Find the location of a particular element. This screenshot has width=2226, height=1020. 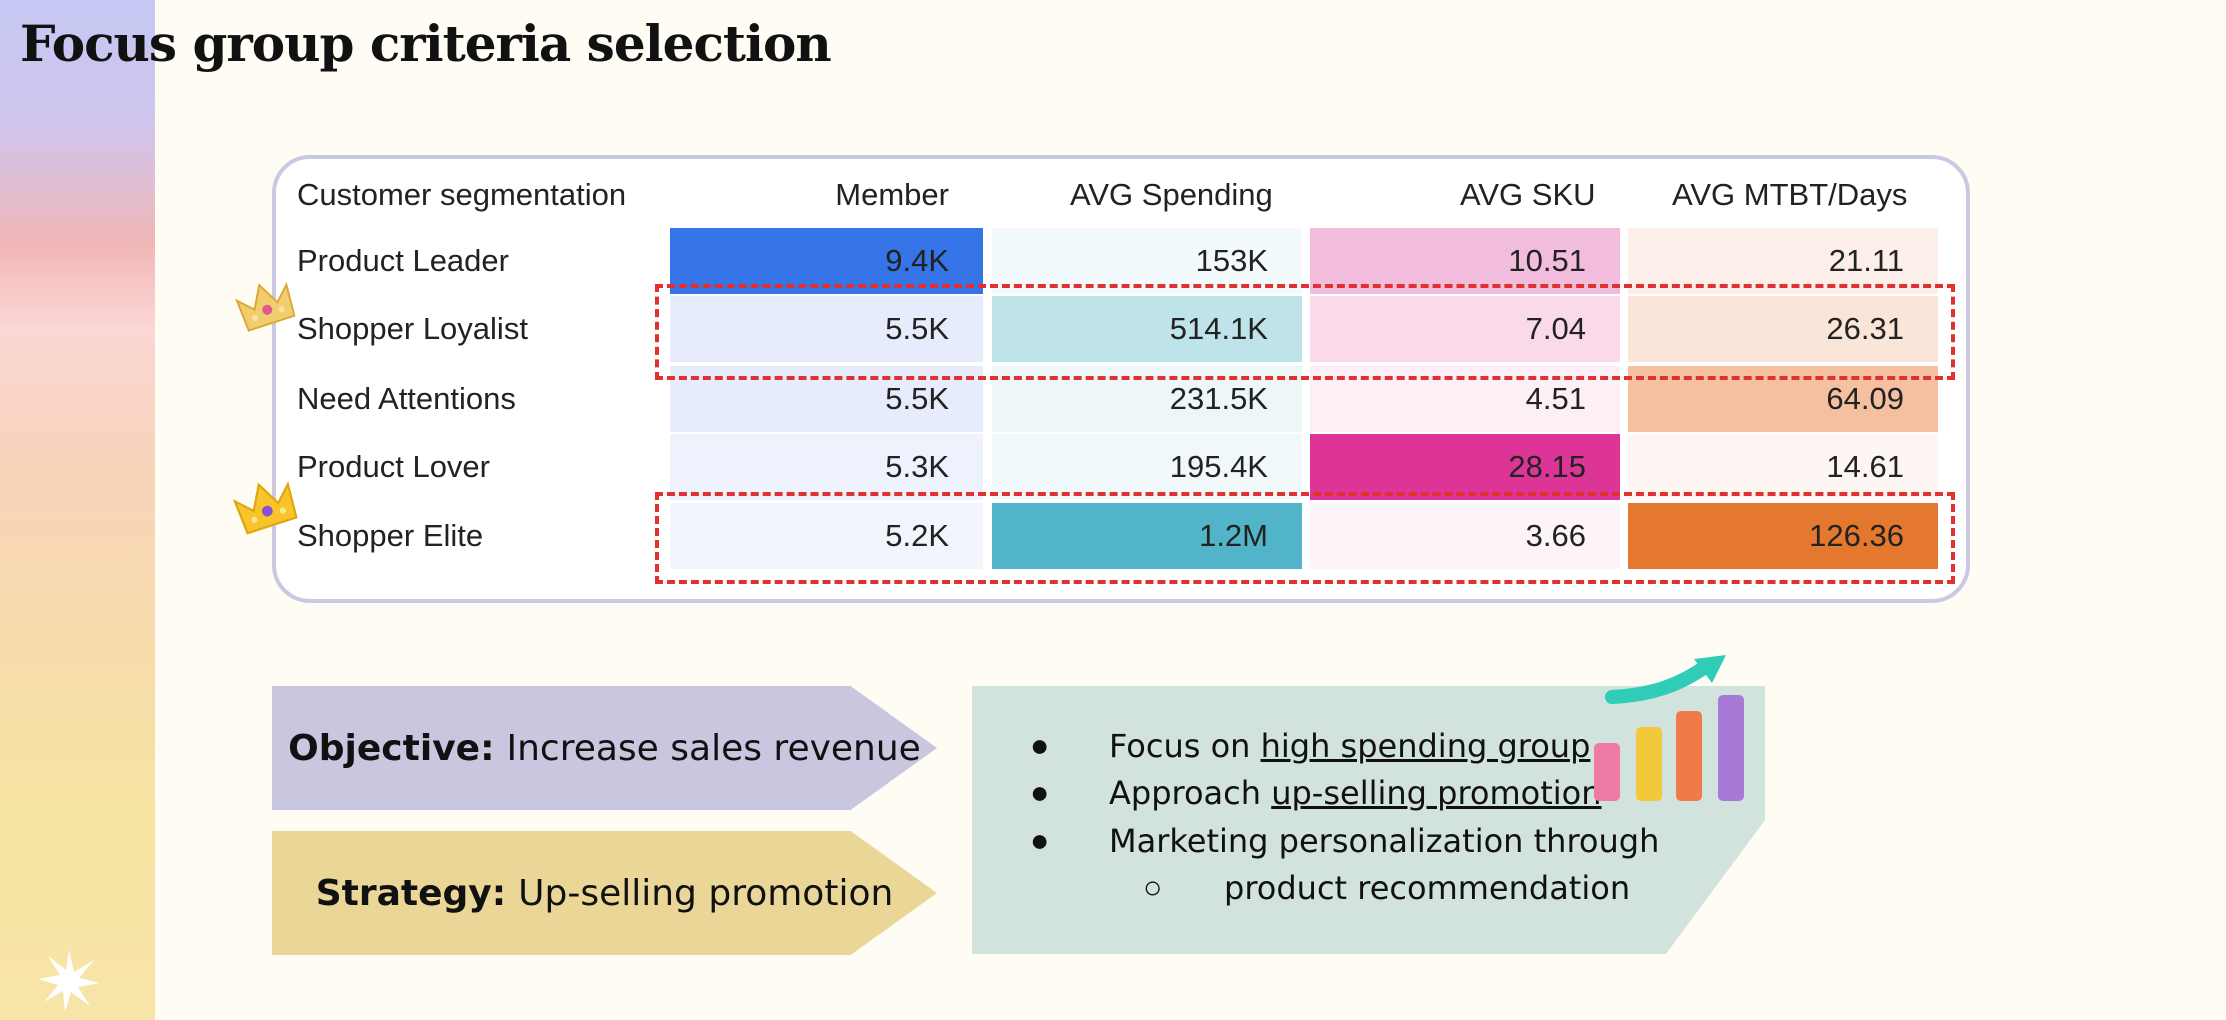

cell-sku: 3.66 is located at coordinates (1465, 536).